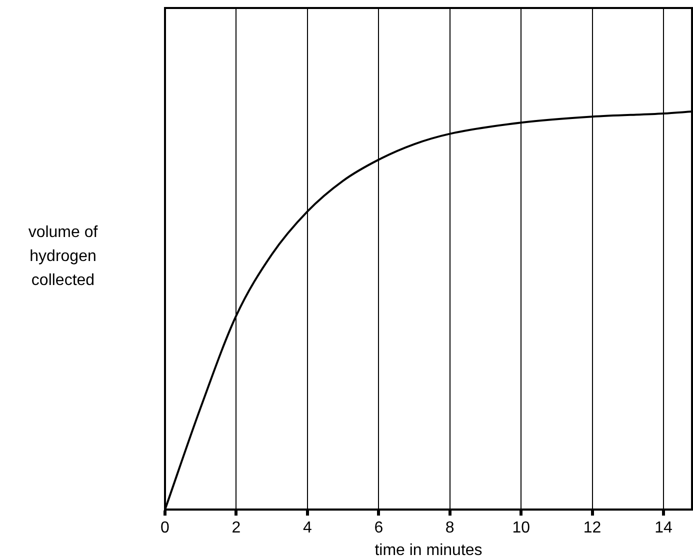  I want to click on x-tick-label: 0, so click(165, 528).